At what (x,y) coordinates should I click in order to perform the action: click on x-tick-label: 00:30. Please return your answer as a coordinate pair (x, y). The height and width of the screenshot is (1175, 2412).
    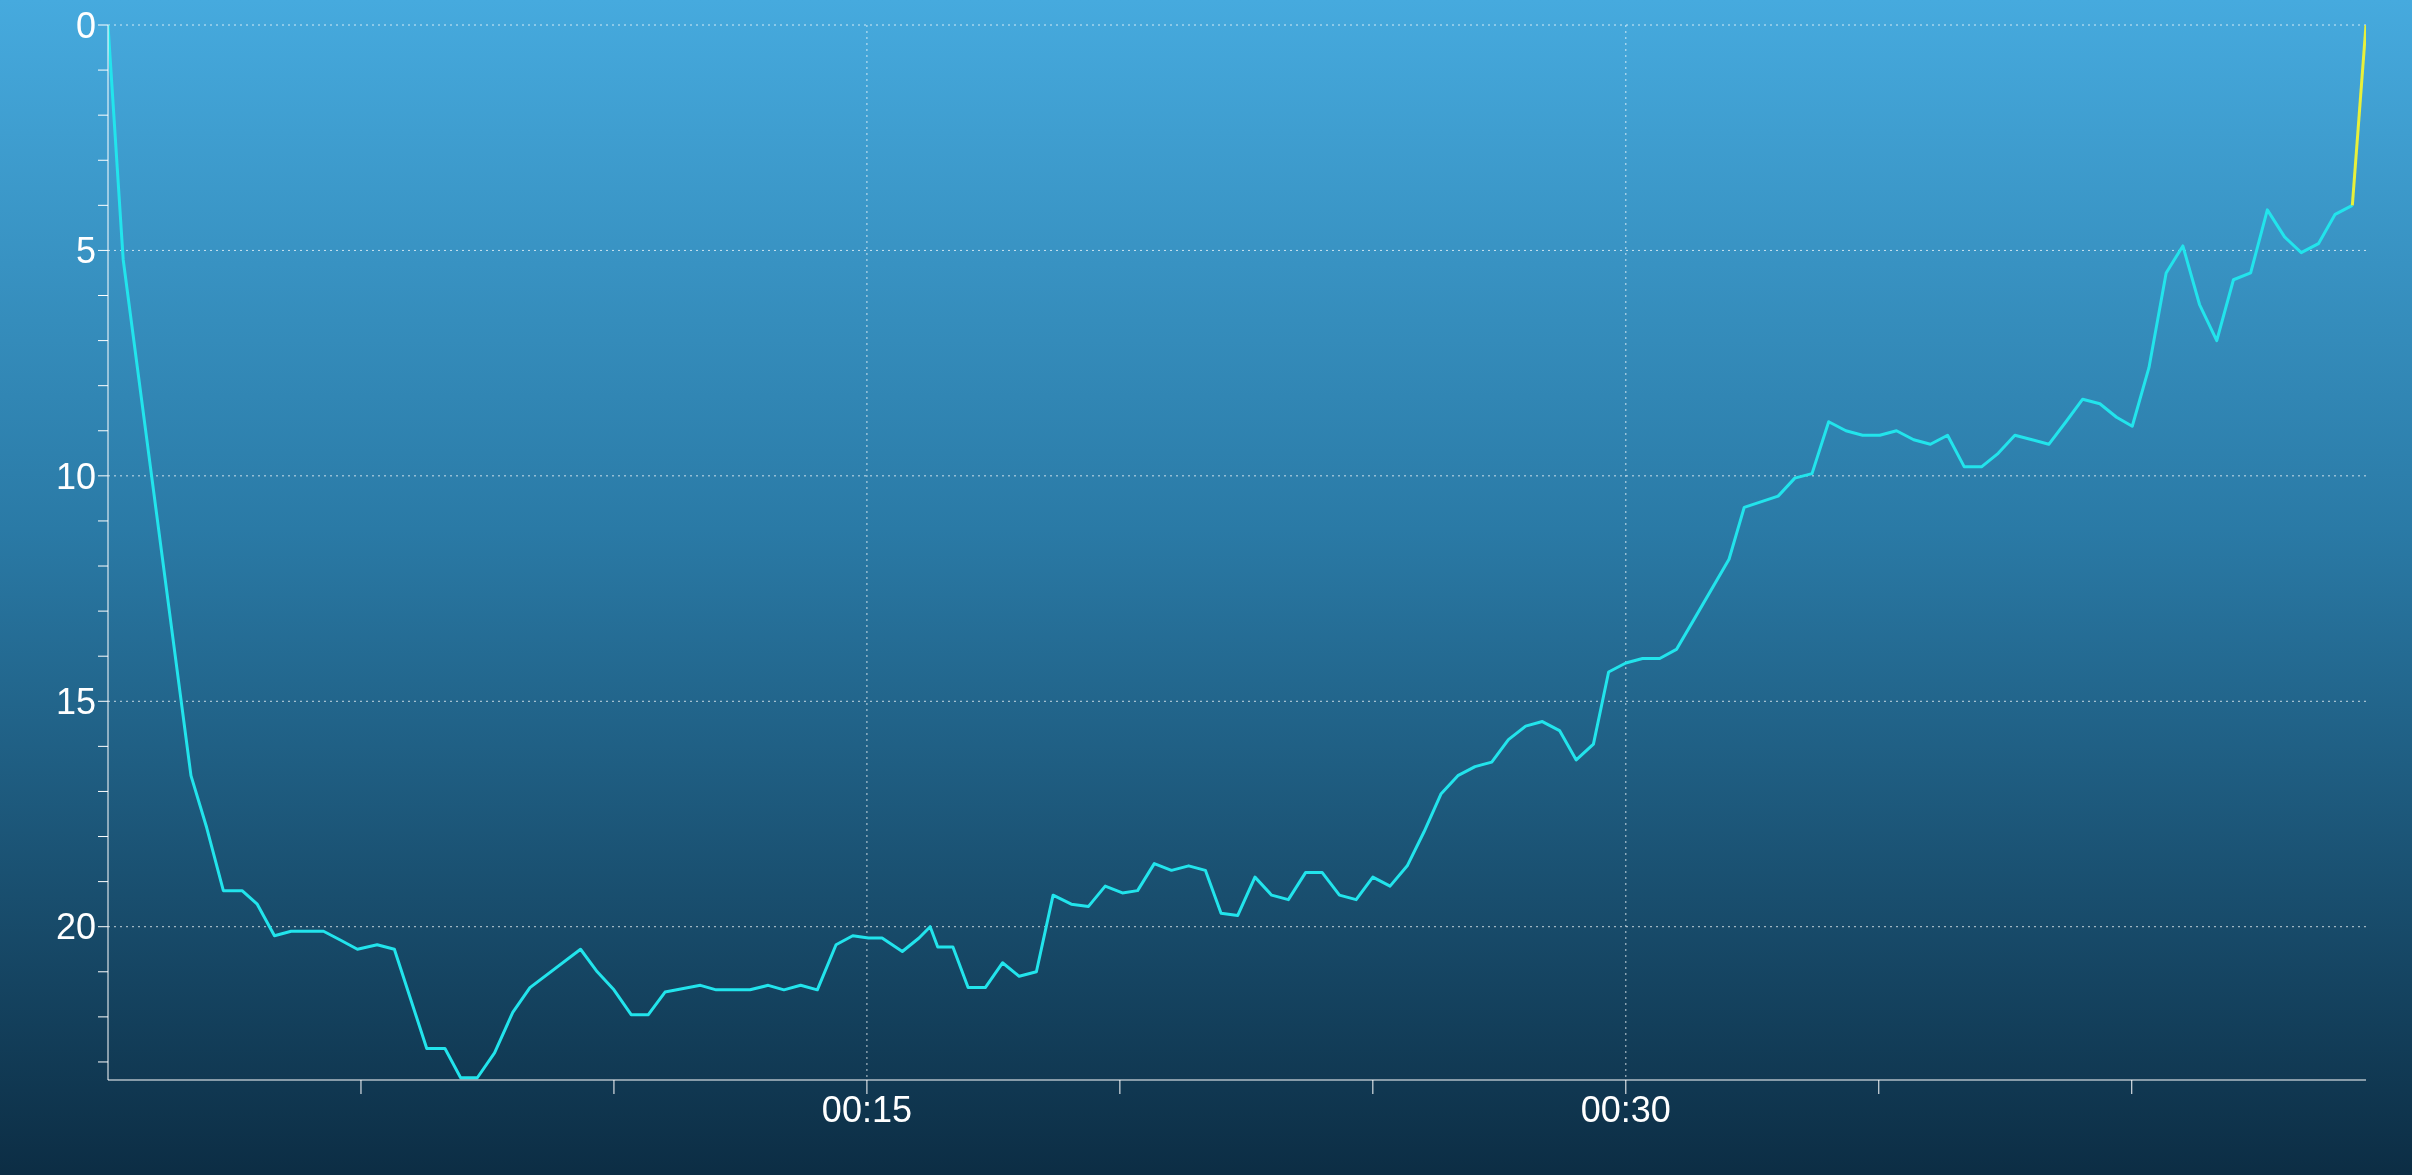
    Looking at the image, I should click on (1625, 1109).